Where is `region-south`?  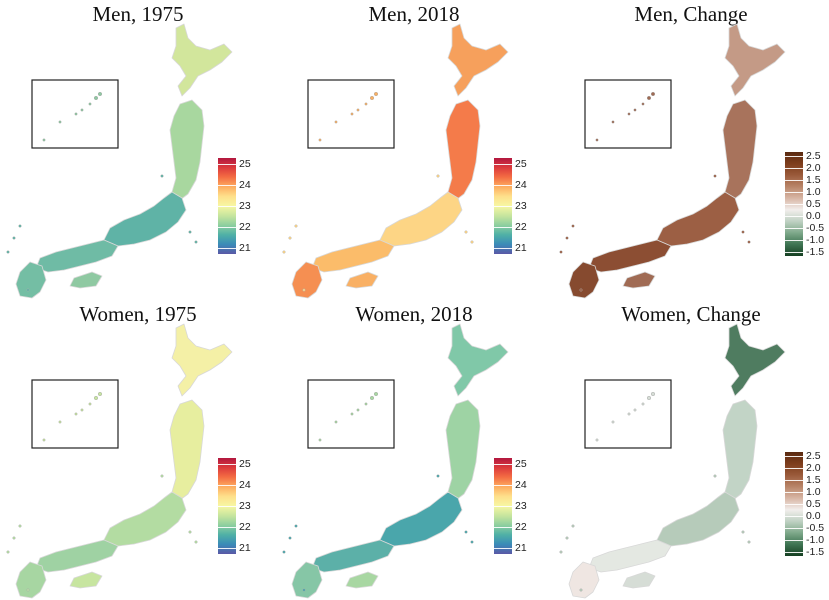
region-south is located at coordinates (307, 580).